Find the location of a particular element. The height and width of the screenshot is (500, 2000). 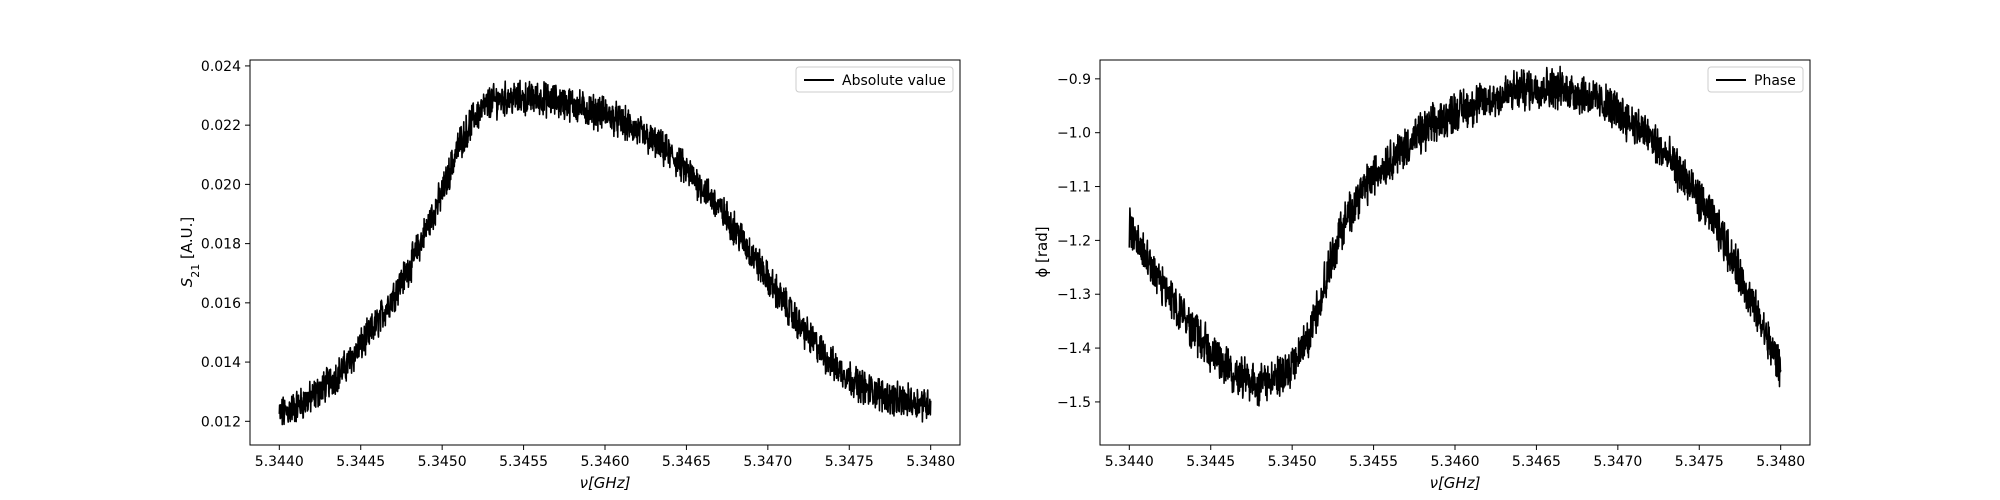

phase-x-tick-label: 5.3460 is located at coordinates (1455, 462).